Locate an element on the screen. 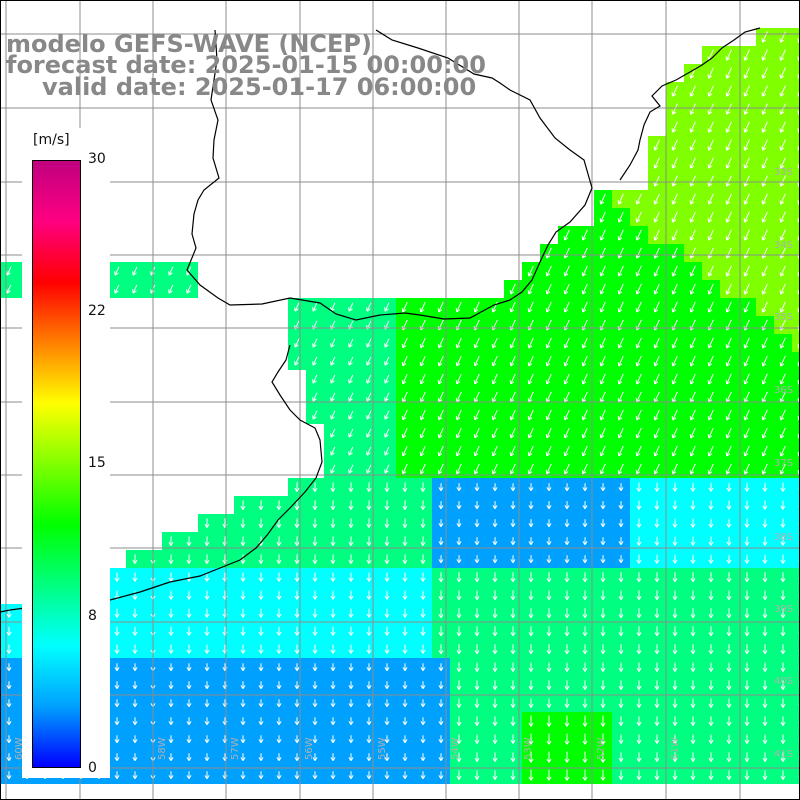 This screenshot has height=800, width=800. lat-label: 35S is located at coordinates (783, 317).